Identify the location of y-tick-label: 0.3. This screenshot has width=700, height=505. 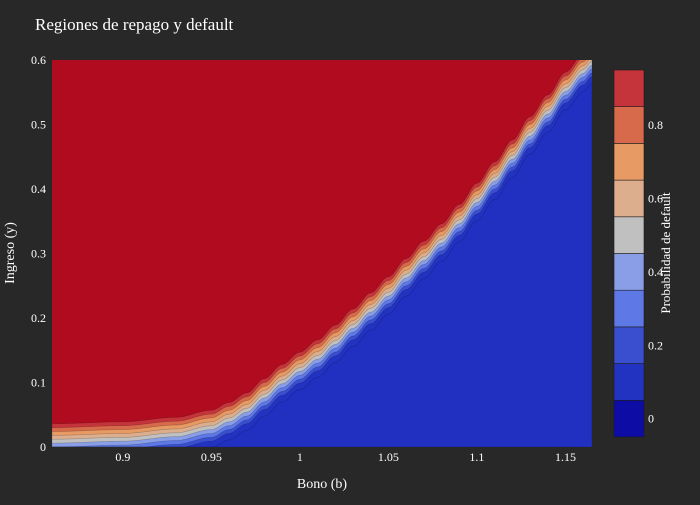
(38, 254).